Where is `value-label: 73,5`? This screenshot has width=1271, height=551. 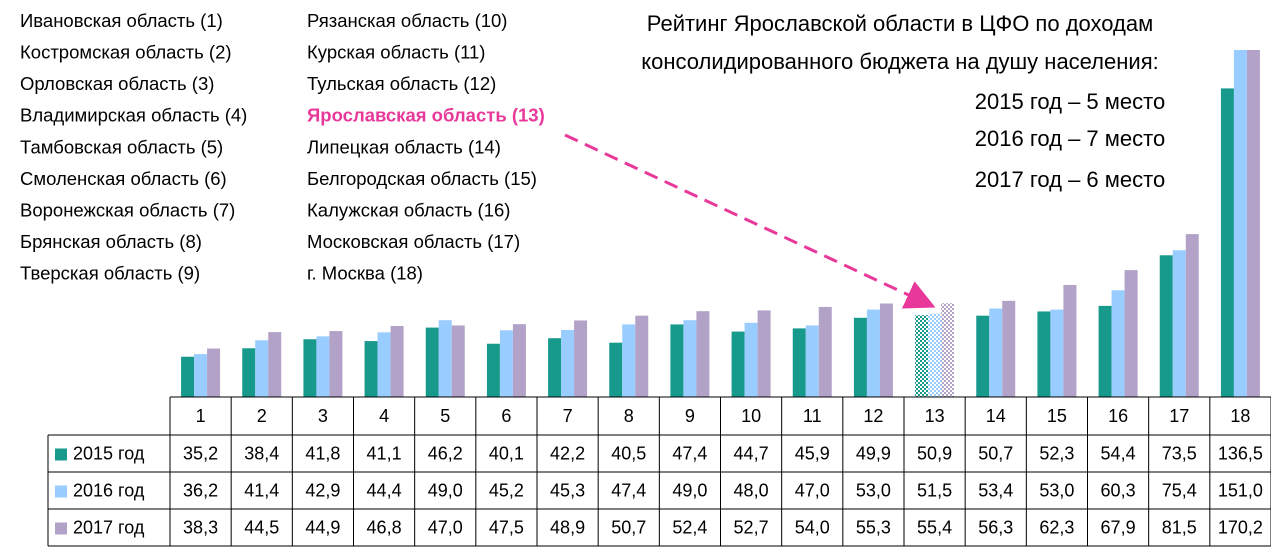 value-label: 73,5 is located at coordinates (1179, 453).